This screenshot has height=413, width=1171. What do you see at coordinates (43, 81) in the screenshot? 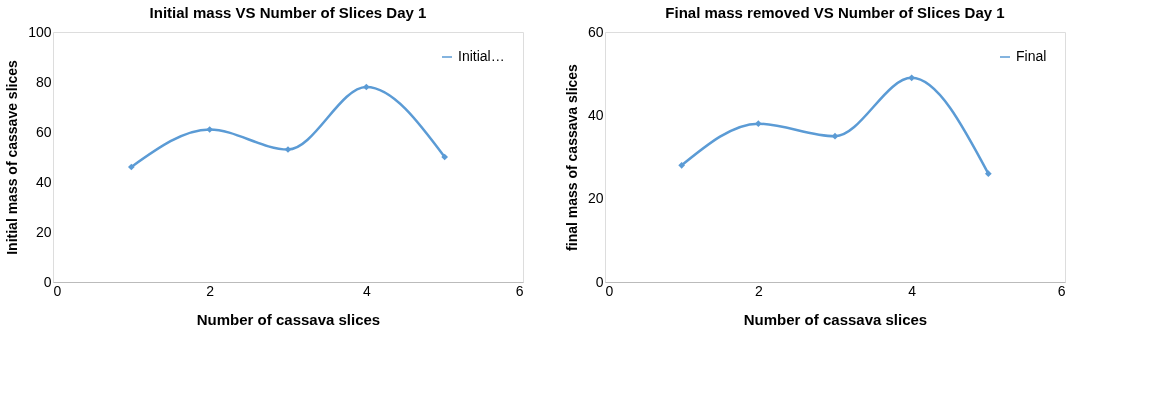
I see `y-tick-label: 80` at bounding box center [43, 81].